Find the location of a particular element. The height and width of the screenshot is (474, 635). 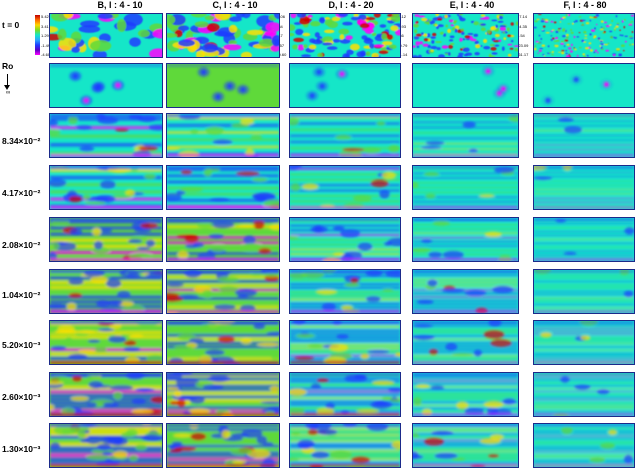

colorbar-b-tick: 5.42 is located at coordinates (45, 16).